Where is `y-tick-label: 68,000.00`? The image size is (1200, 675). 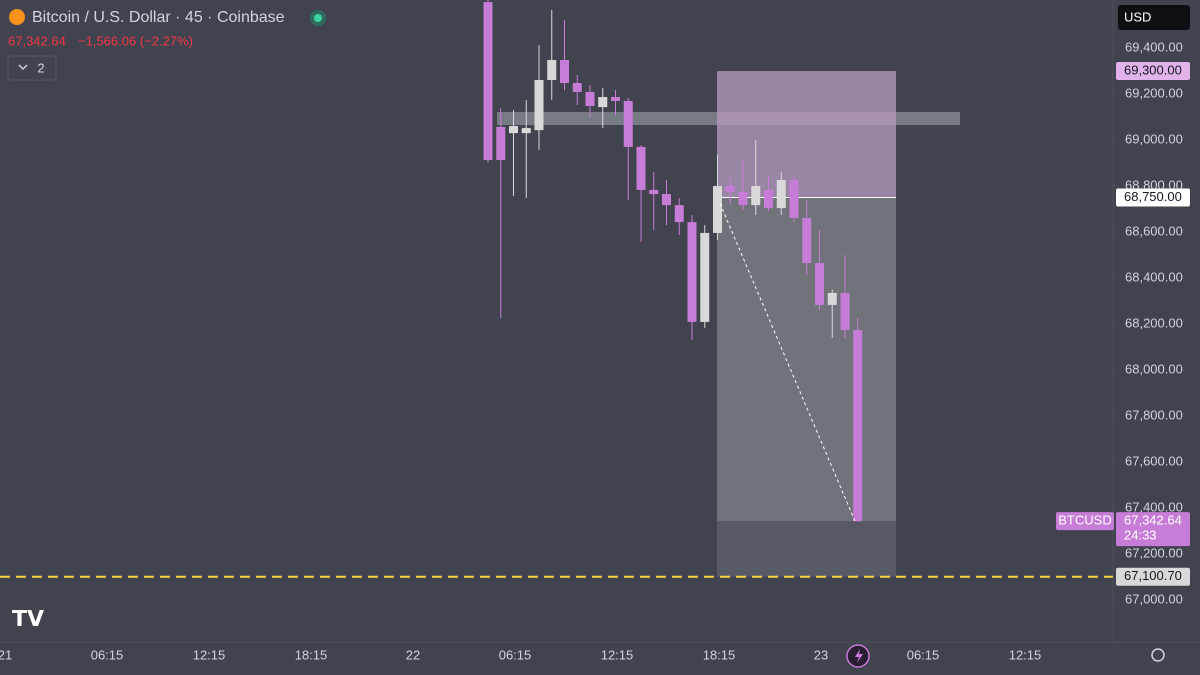 y-tick-label: 68,000.00 is located at coordinates (1154, 368).